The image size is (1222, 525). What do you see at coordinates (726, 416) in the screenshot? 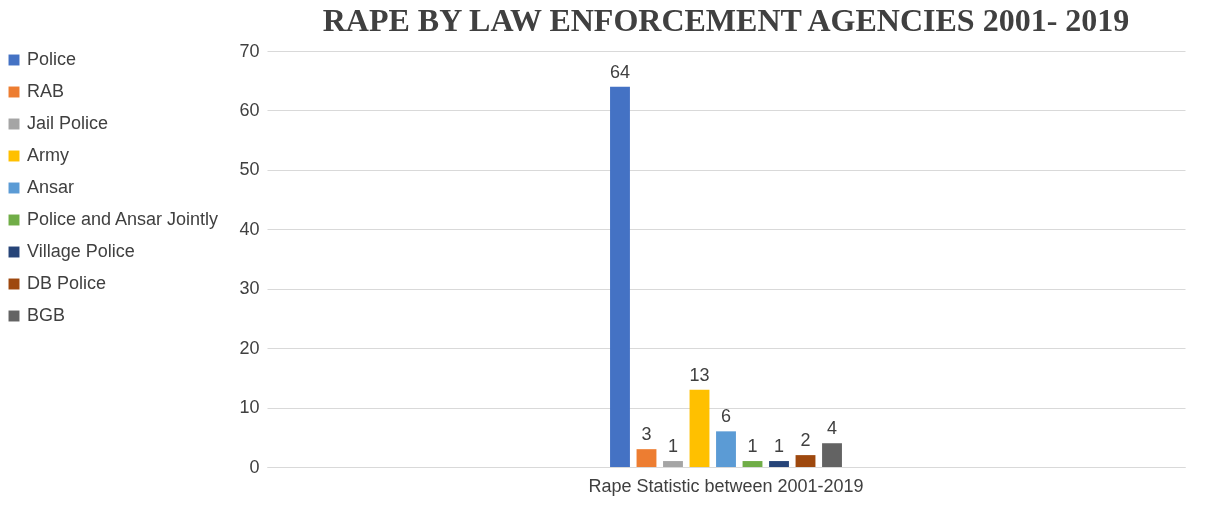
I see `data-label: 6` at bounding box center [726, 416].